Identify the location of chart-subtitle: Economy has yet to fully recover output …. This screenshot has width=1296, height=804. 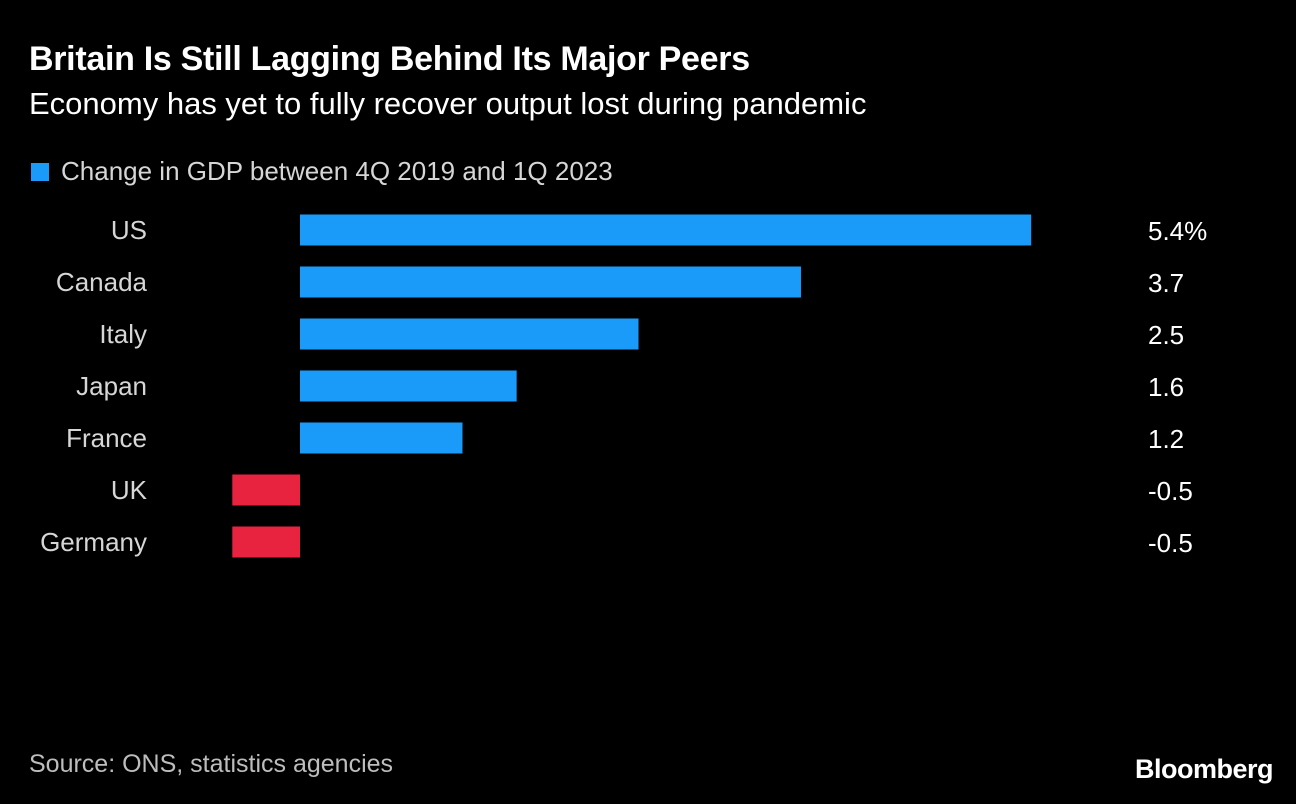
(448, 103).